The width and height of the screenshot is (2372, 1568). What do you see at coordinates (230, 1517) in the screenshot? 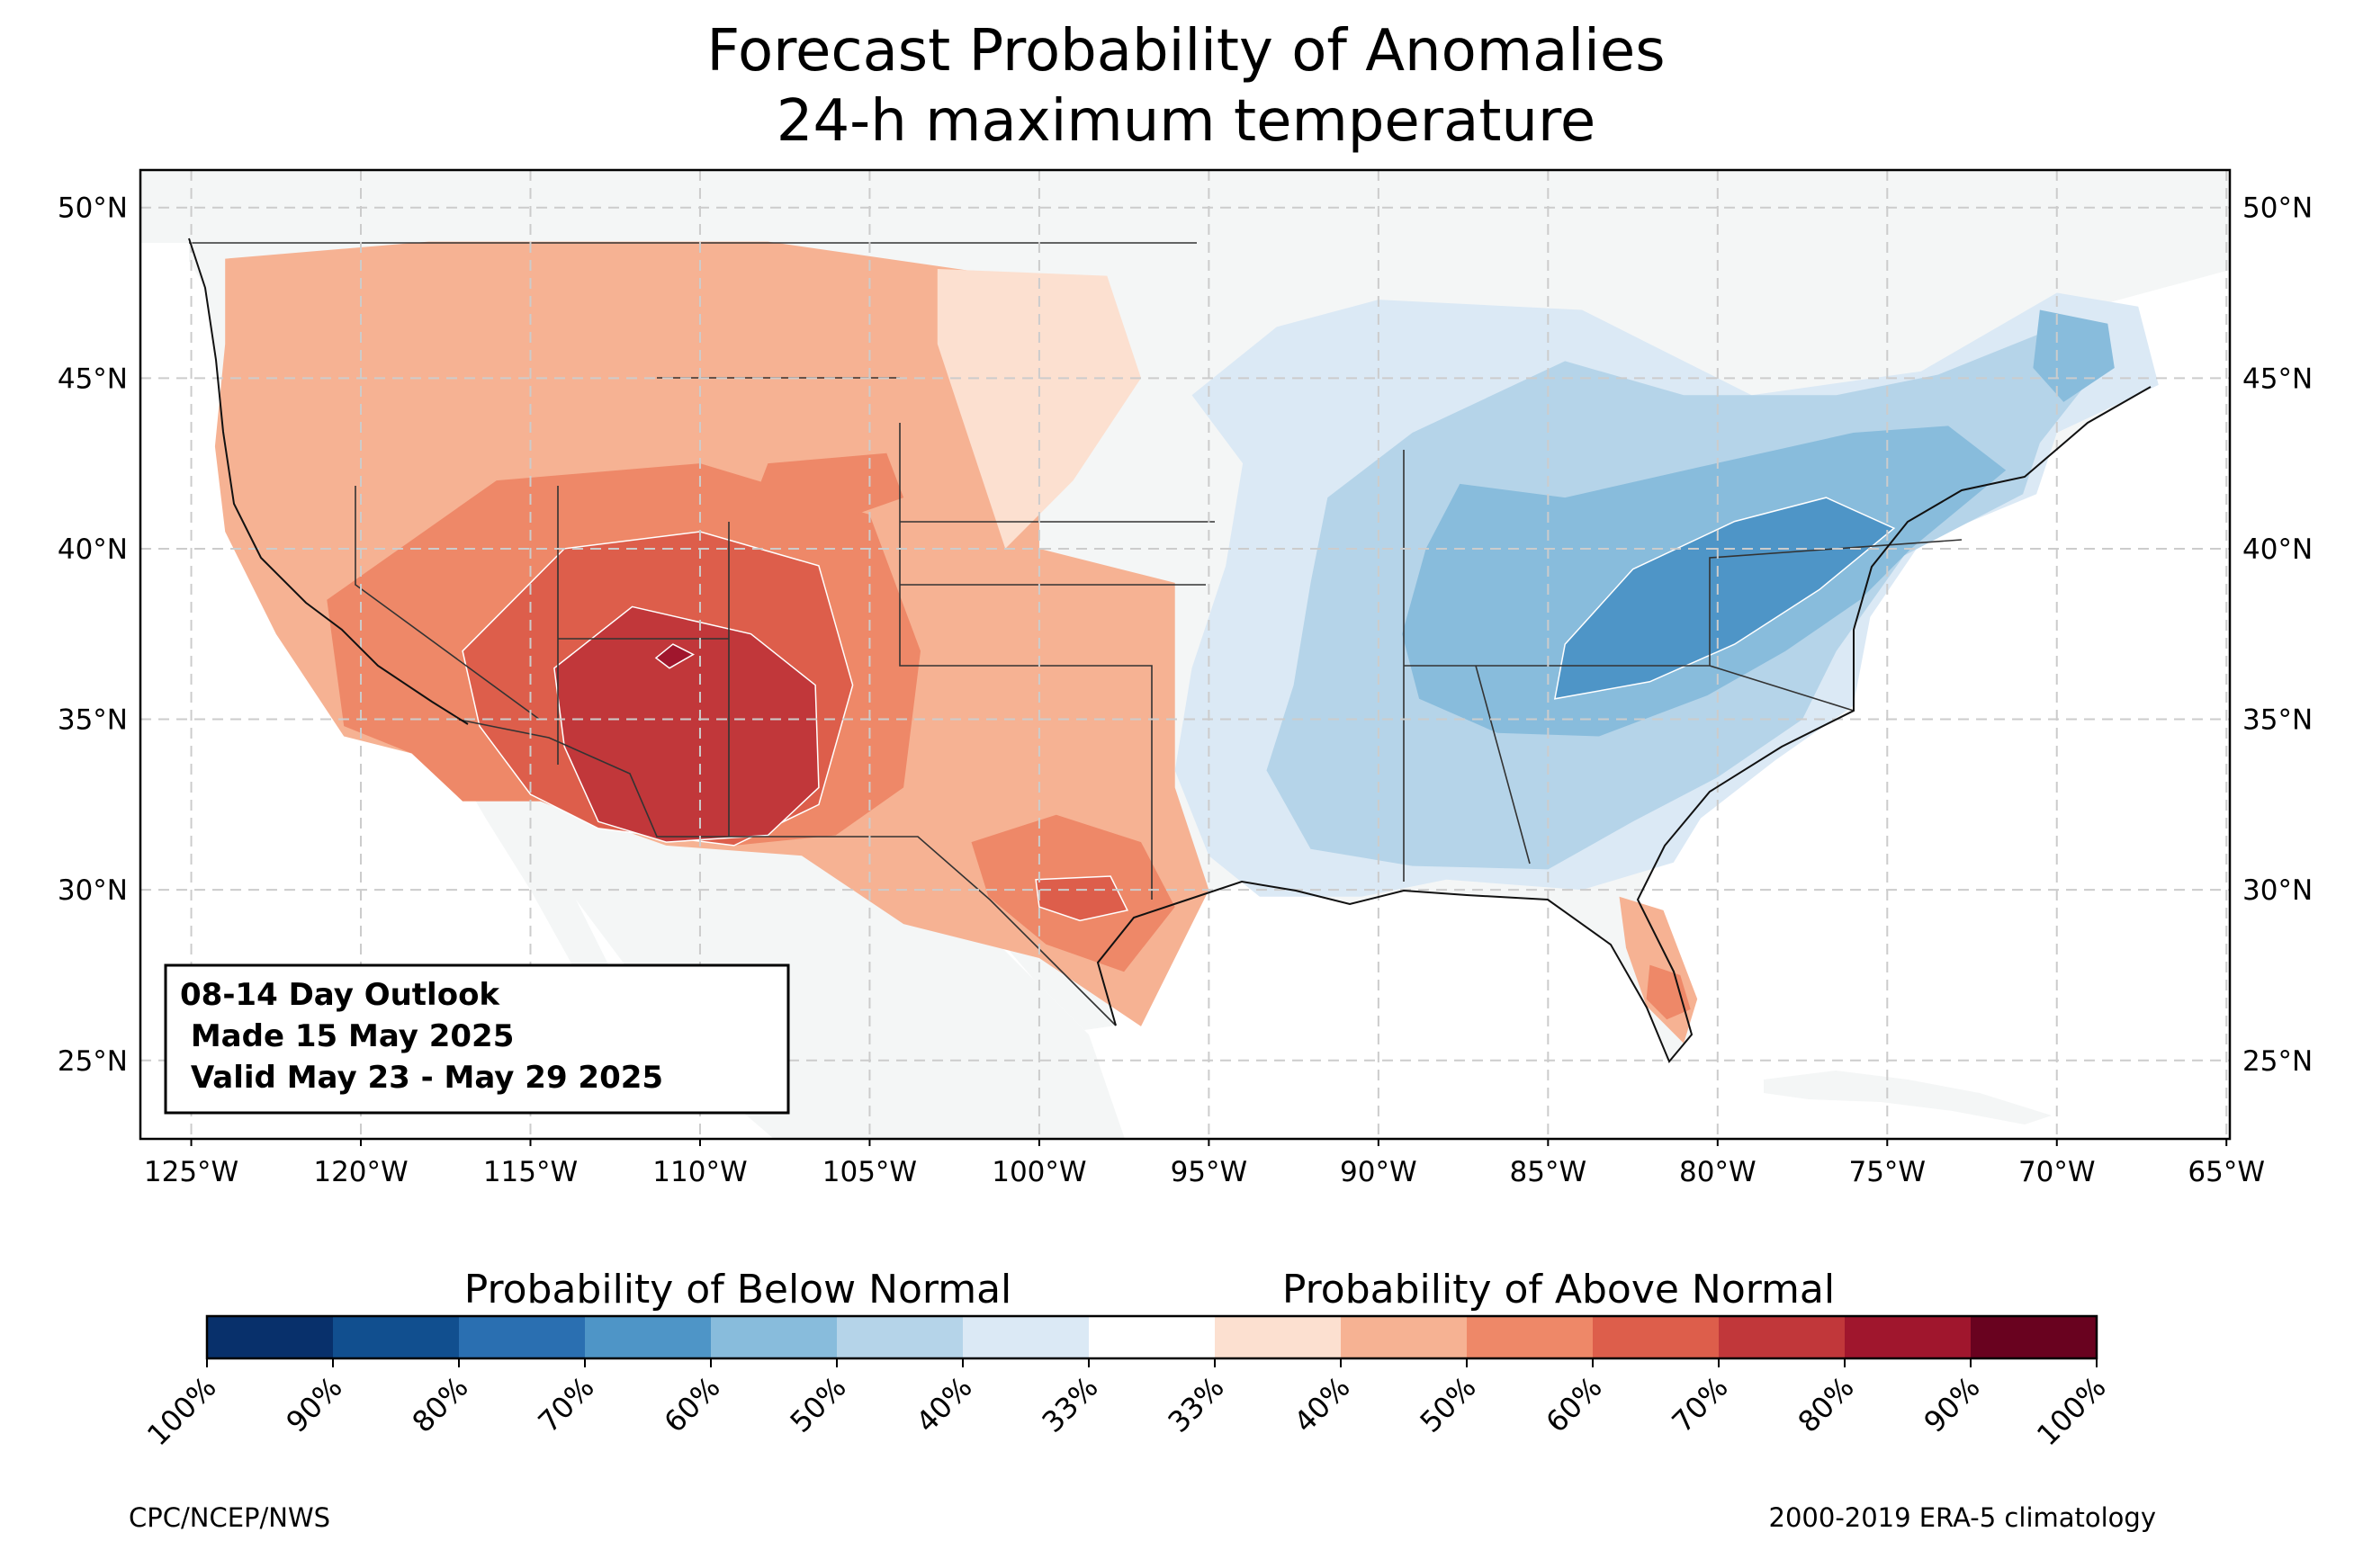
I see `footer-source: CPC/NCEP/NWS` at bounding box center [230, 1517].